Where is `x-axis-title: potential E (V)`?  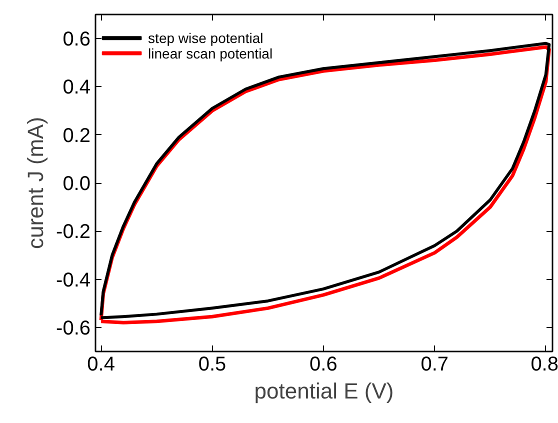
x-axis-title: potential E (V) is located at coordinates (324, 391).